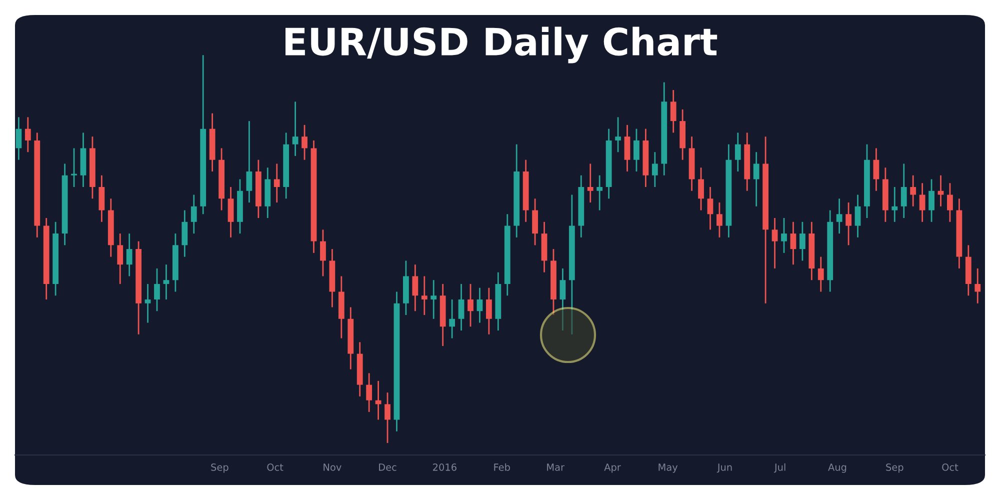 The width and height of the screenshot is (1000, 500). Describe the element at coordinates (502, 467) in the screenshot. I see `x-tick-label: Feb` at that location.